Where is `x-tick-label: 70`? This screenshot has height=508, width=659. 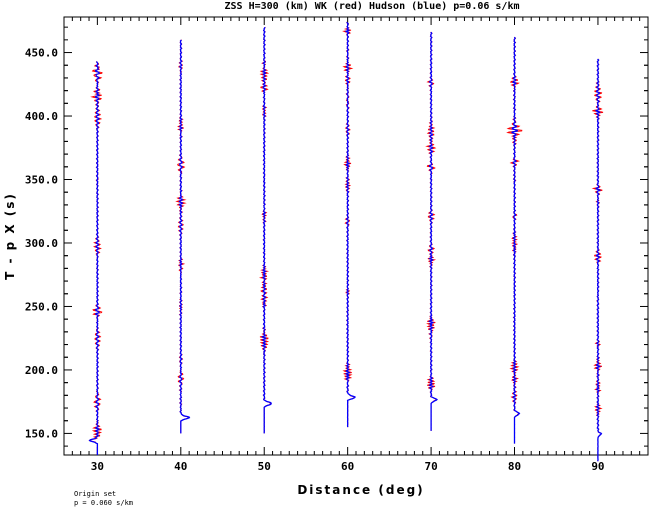 x-tick-label: 70 is located at coordinates (430, 466).